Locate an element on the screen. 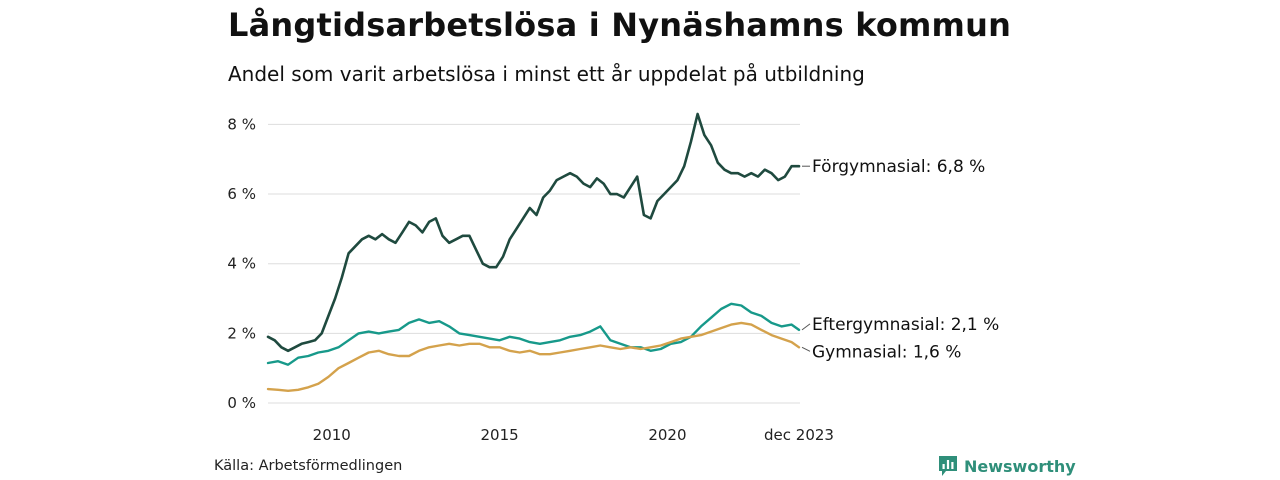 The image size is (1280, 480). newsworthy-logo-icon is located at coordinates (948, 466).